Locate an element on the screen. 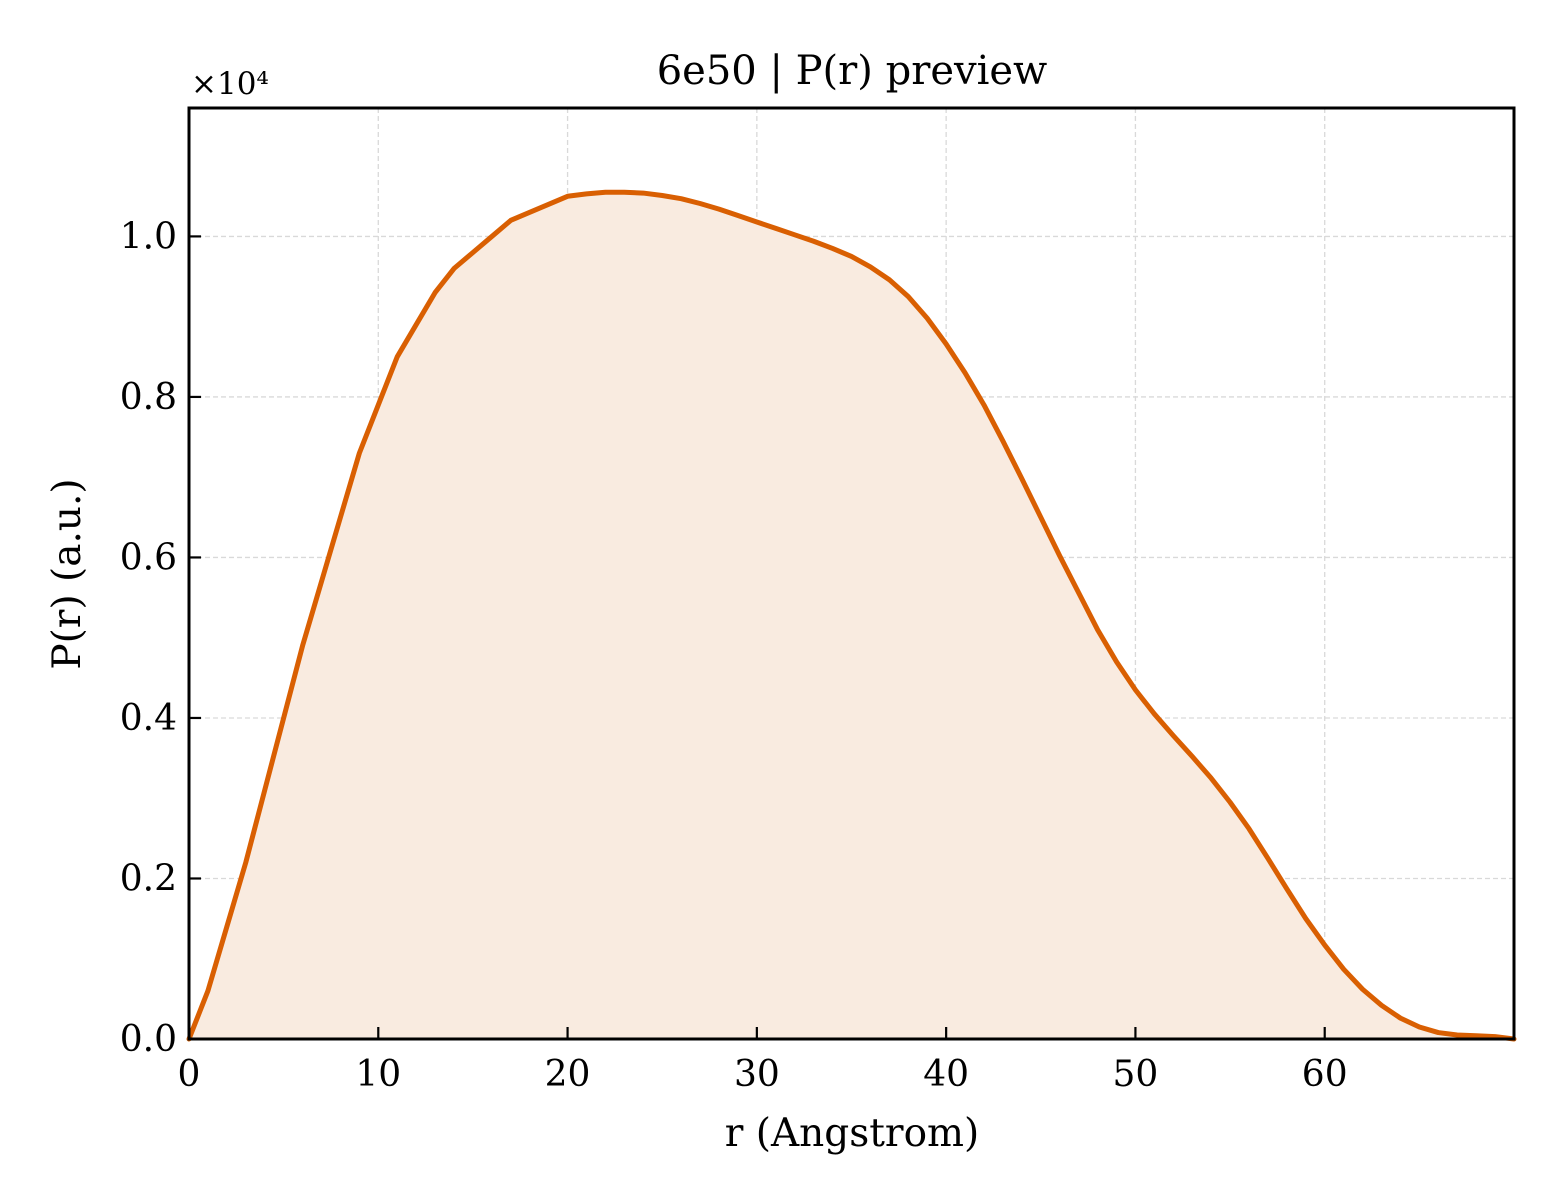  x-axis-label: r (Angstrom) is located at coordinates (852, 1133).